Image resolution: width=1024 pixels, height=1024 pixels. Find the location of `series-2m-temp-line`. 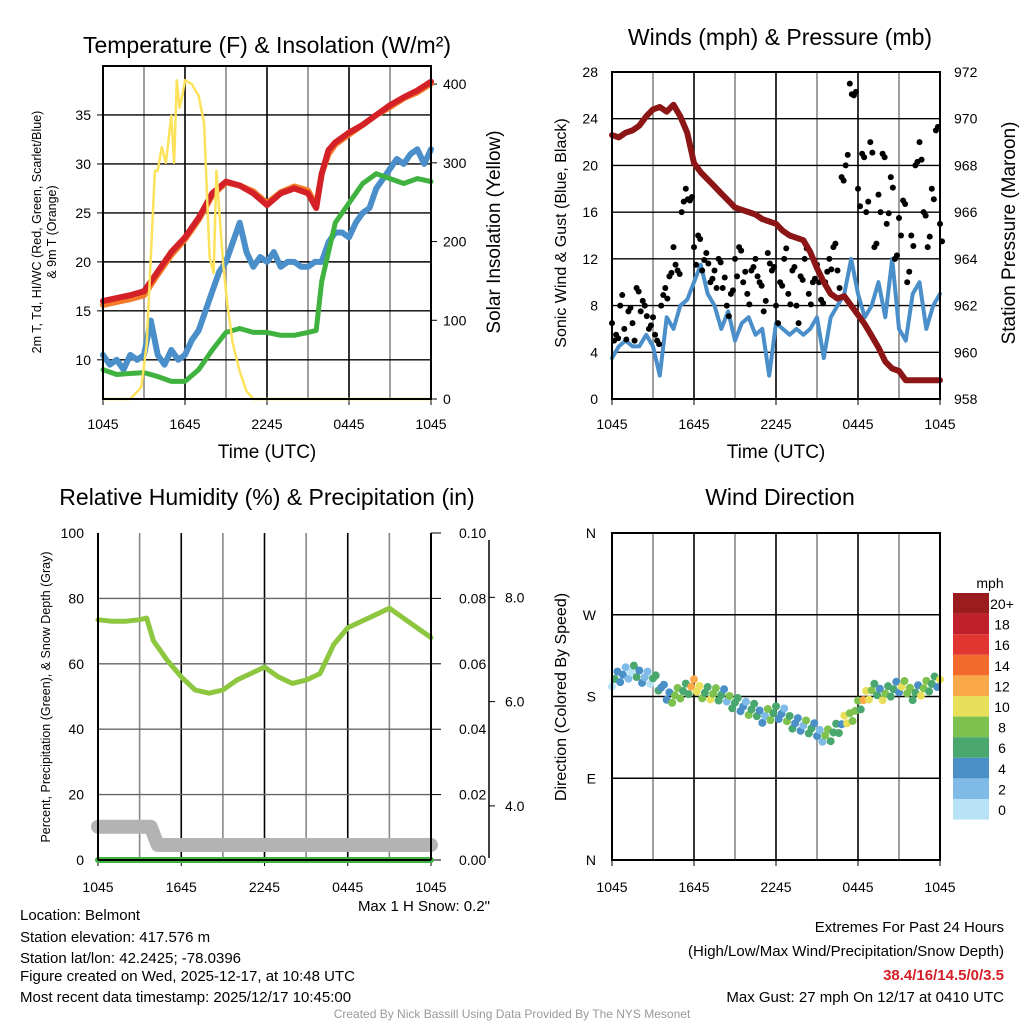

series-2m-temp-line is located at coordinates (267, 191).